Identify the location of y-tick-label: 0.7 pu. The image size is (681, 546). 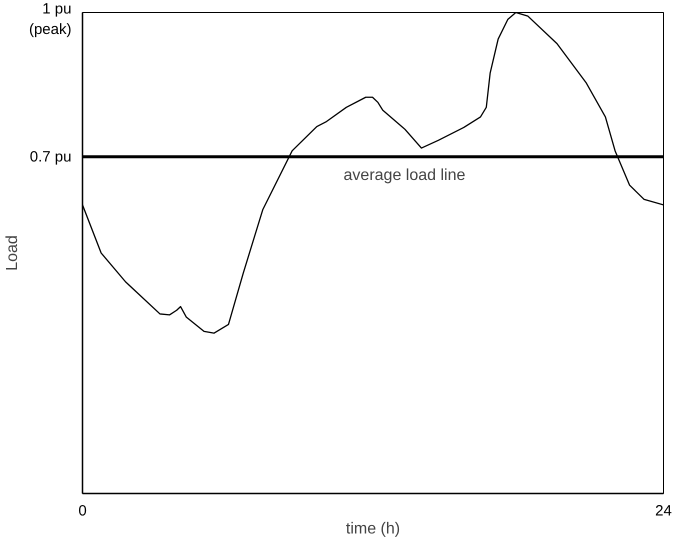
(51, 157).